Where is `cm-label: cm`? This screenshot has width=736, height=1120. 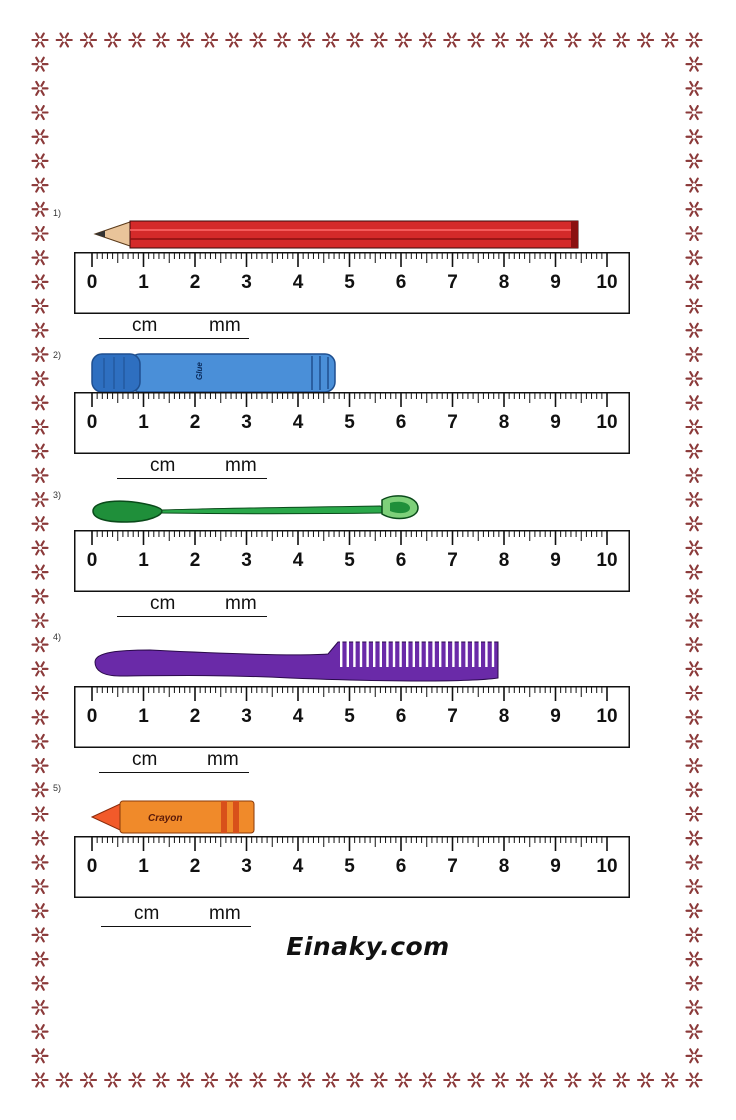 cm-label: cm is located at coordinates (163, 603).